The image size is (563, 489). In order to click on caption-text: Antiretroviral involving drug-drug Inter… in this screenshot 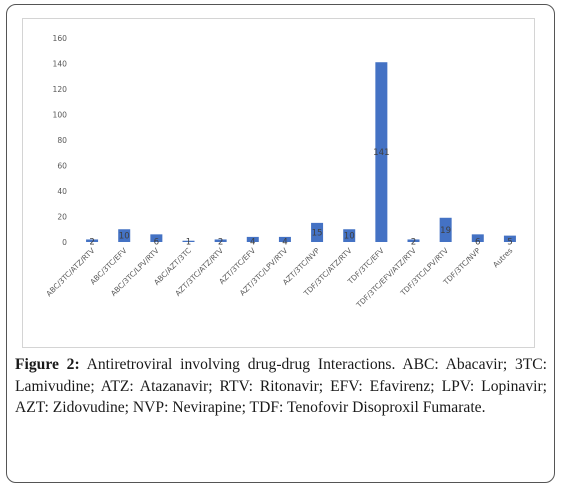, I will do `click(281, 386)`.